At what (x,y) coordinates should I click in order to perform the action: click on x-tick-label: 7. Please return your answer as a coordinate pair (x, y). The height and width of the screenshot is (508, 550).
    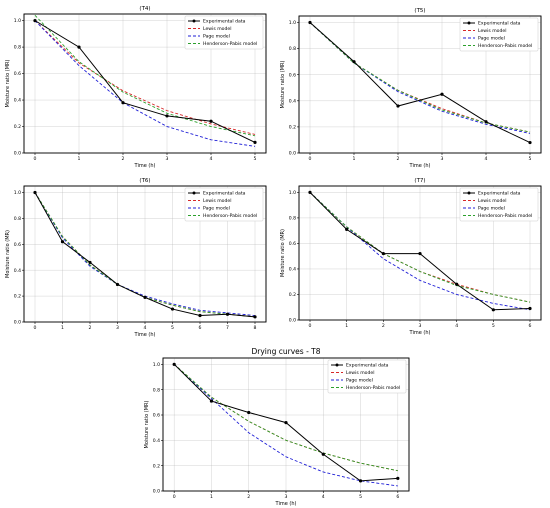
    Looking at the image, I should click on (227, 328).